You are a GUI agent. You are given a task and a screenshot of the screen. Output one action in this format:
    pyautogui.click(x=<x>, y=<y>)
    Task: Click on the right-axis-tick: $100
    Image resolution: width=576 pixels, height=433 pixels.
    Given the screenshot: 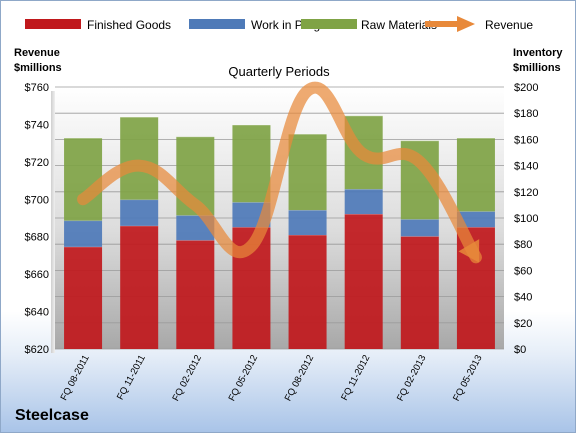 What is the action you would take?
    pyautogui.click(x=526, y=219)
    